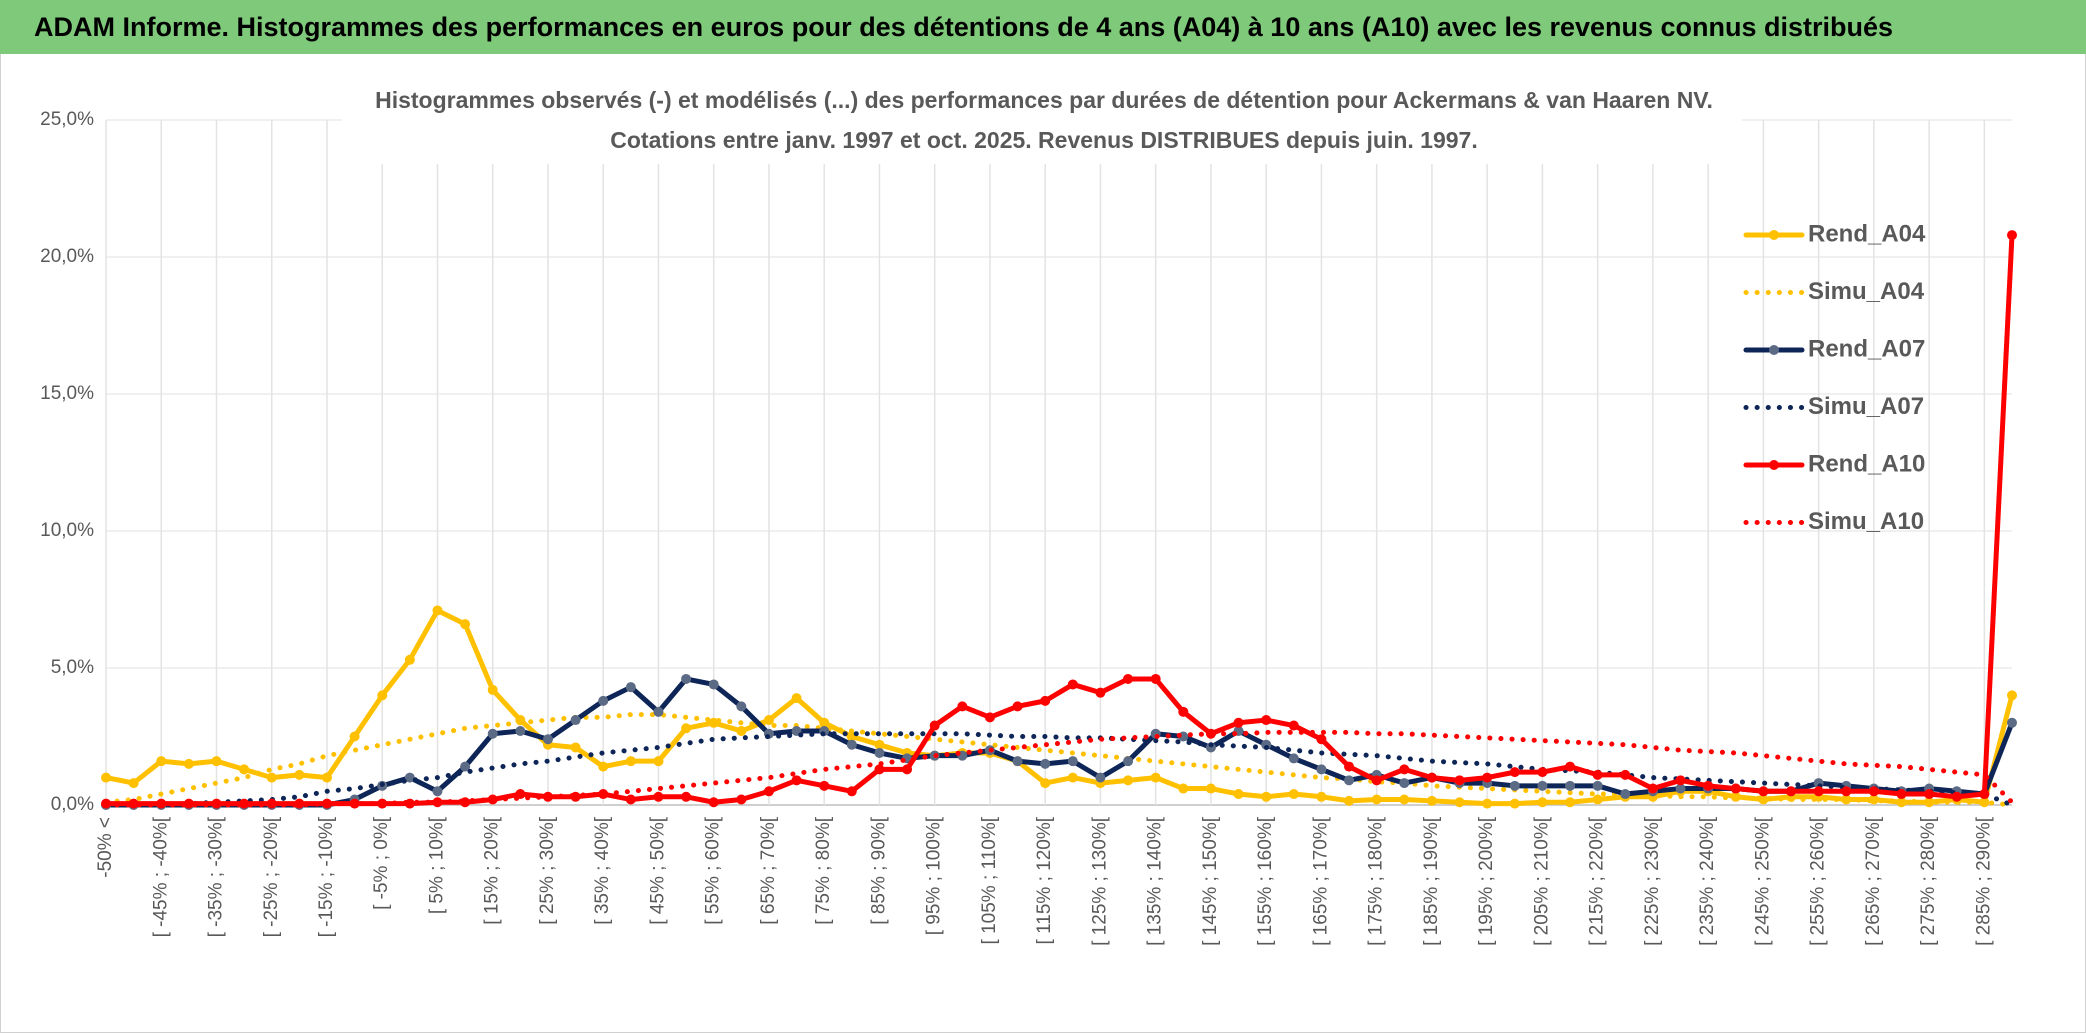 This screenshot has height=1033, width=2086. I want to click on x-tick-label: [ 45% ; 50%[, so click(657, 870).